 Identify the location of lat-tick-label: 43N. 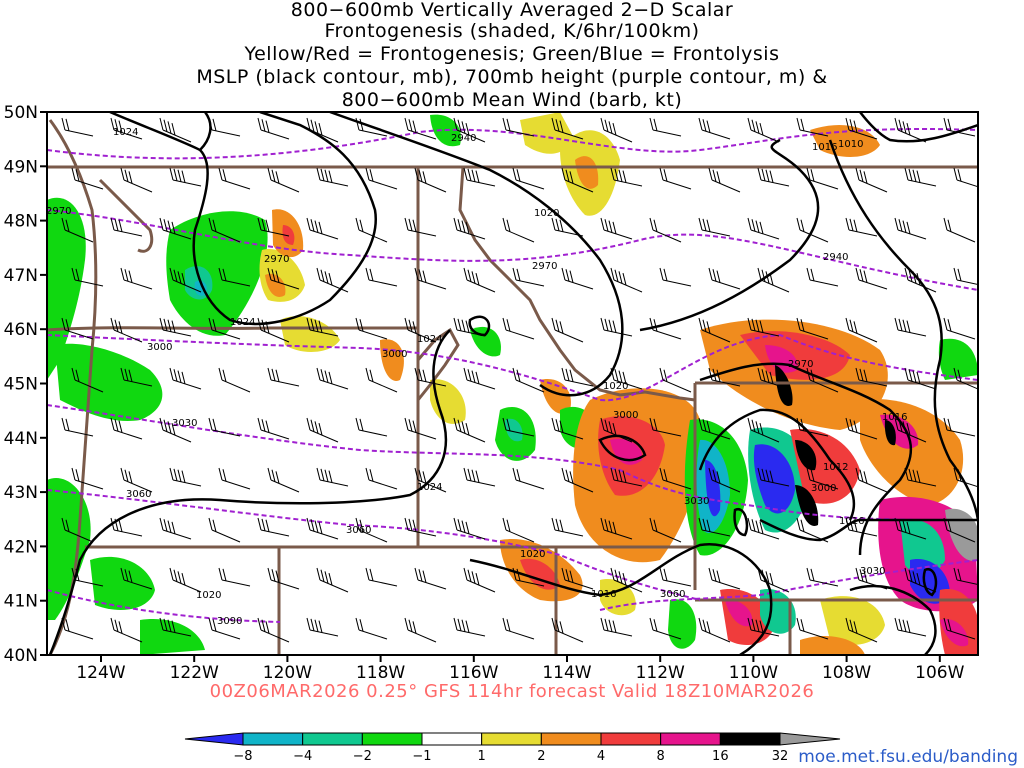
(21, 493).